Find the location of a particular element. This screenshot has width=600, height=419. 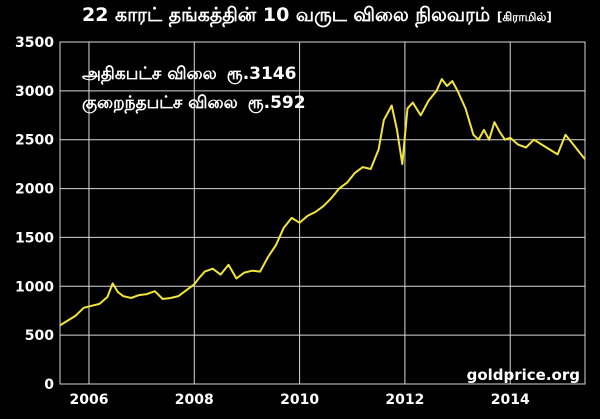

x-axis-ticks: 2006 2008 2010 2012 2014 is located at coordinates (299, 400).